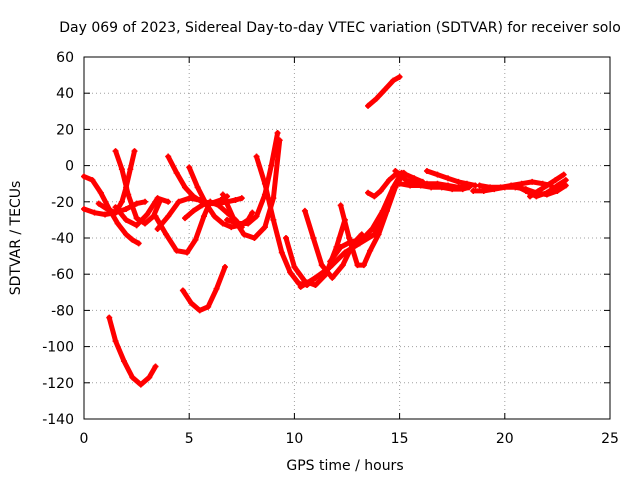 This screenshot has height=480, width=640. What do you see at coordinates (610, 439) in the screenshot?
I see `x-tick-label: 25` at bounding box center [610, 439].